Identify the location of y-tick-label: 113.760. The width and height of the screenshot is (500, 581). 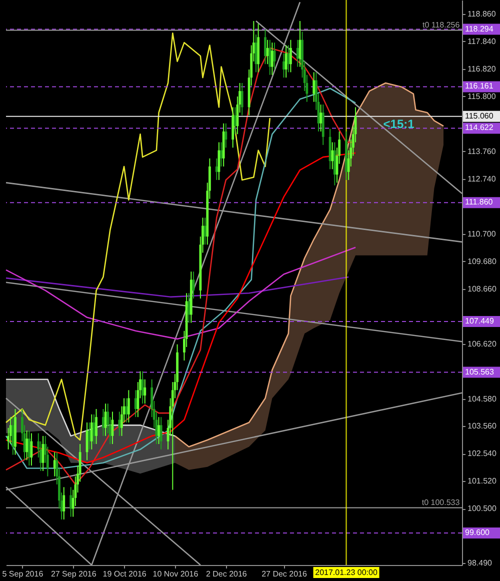
(482, 151).